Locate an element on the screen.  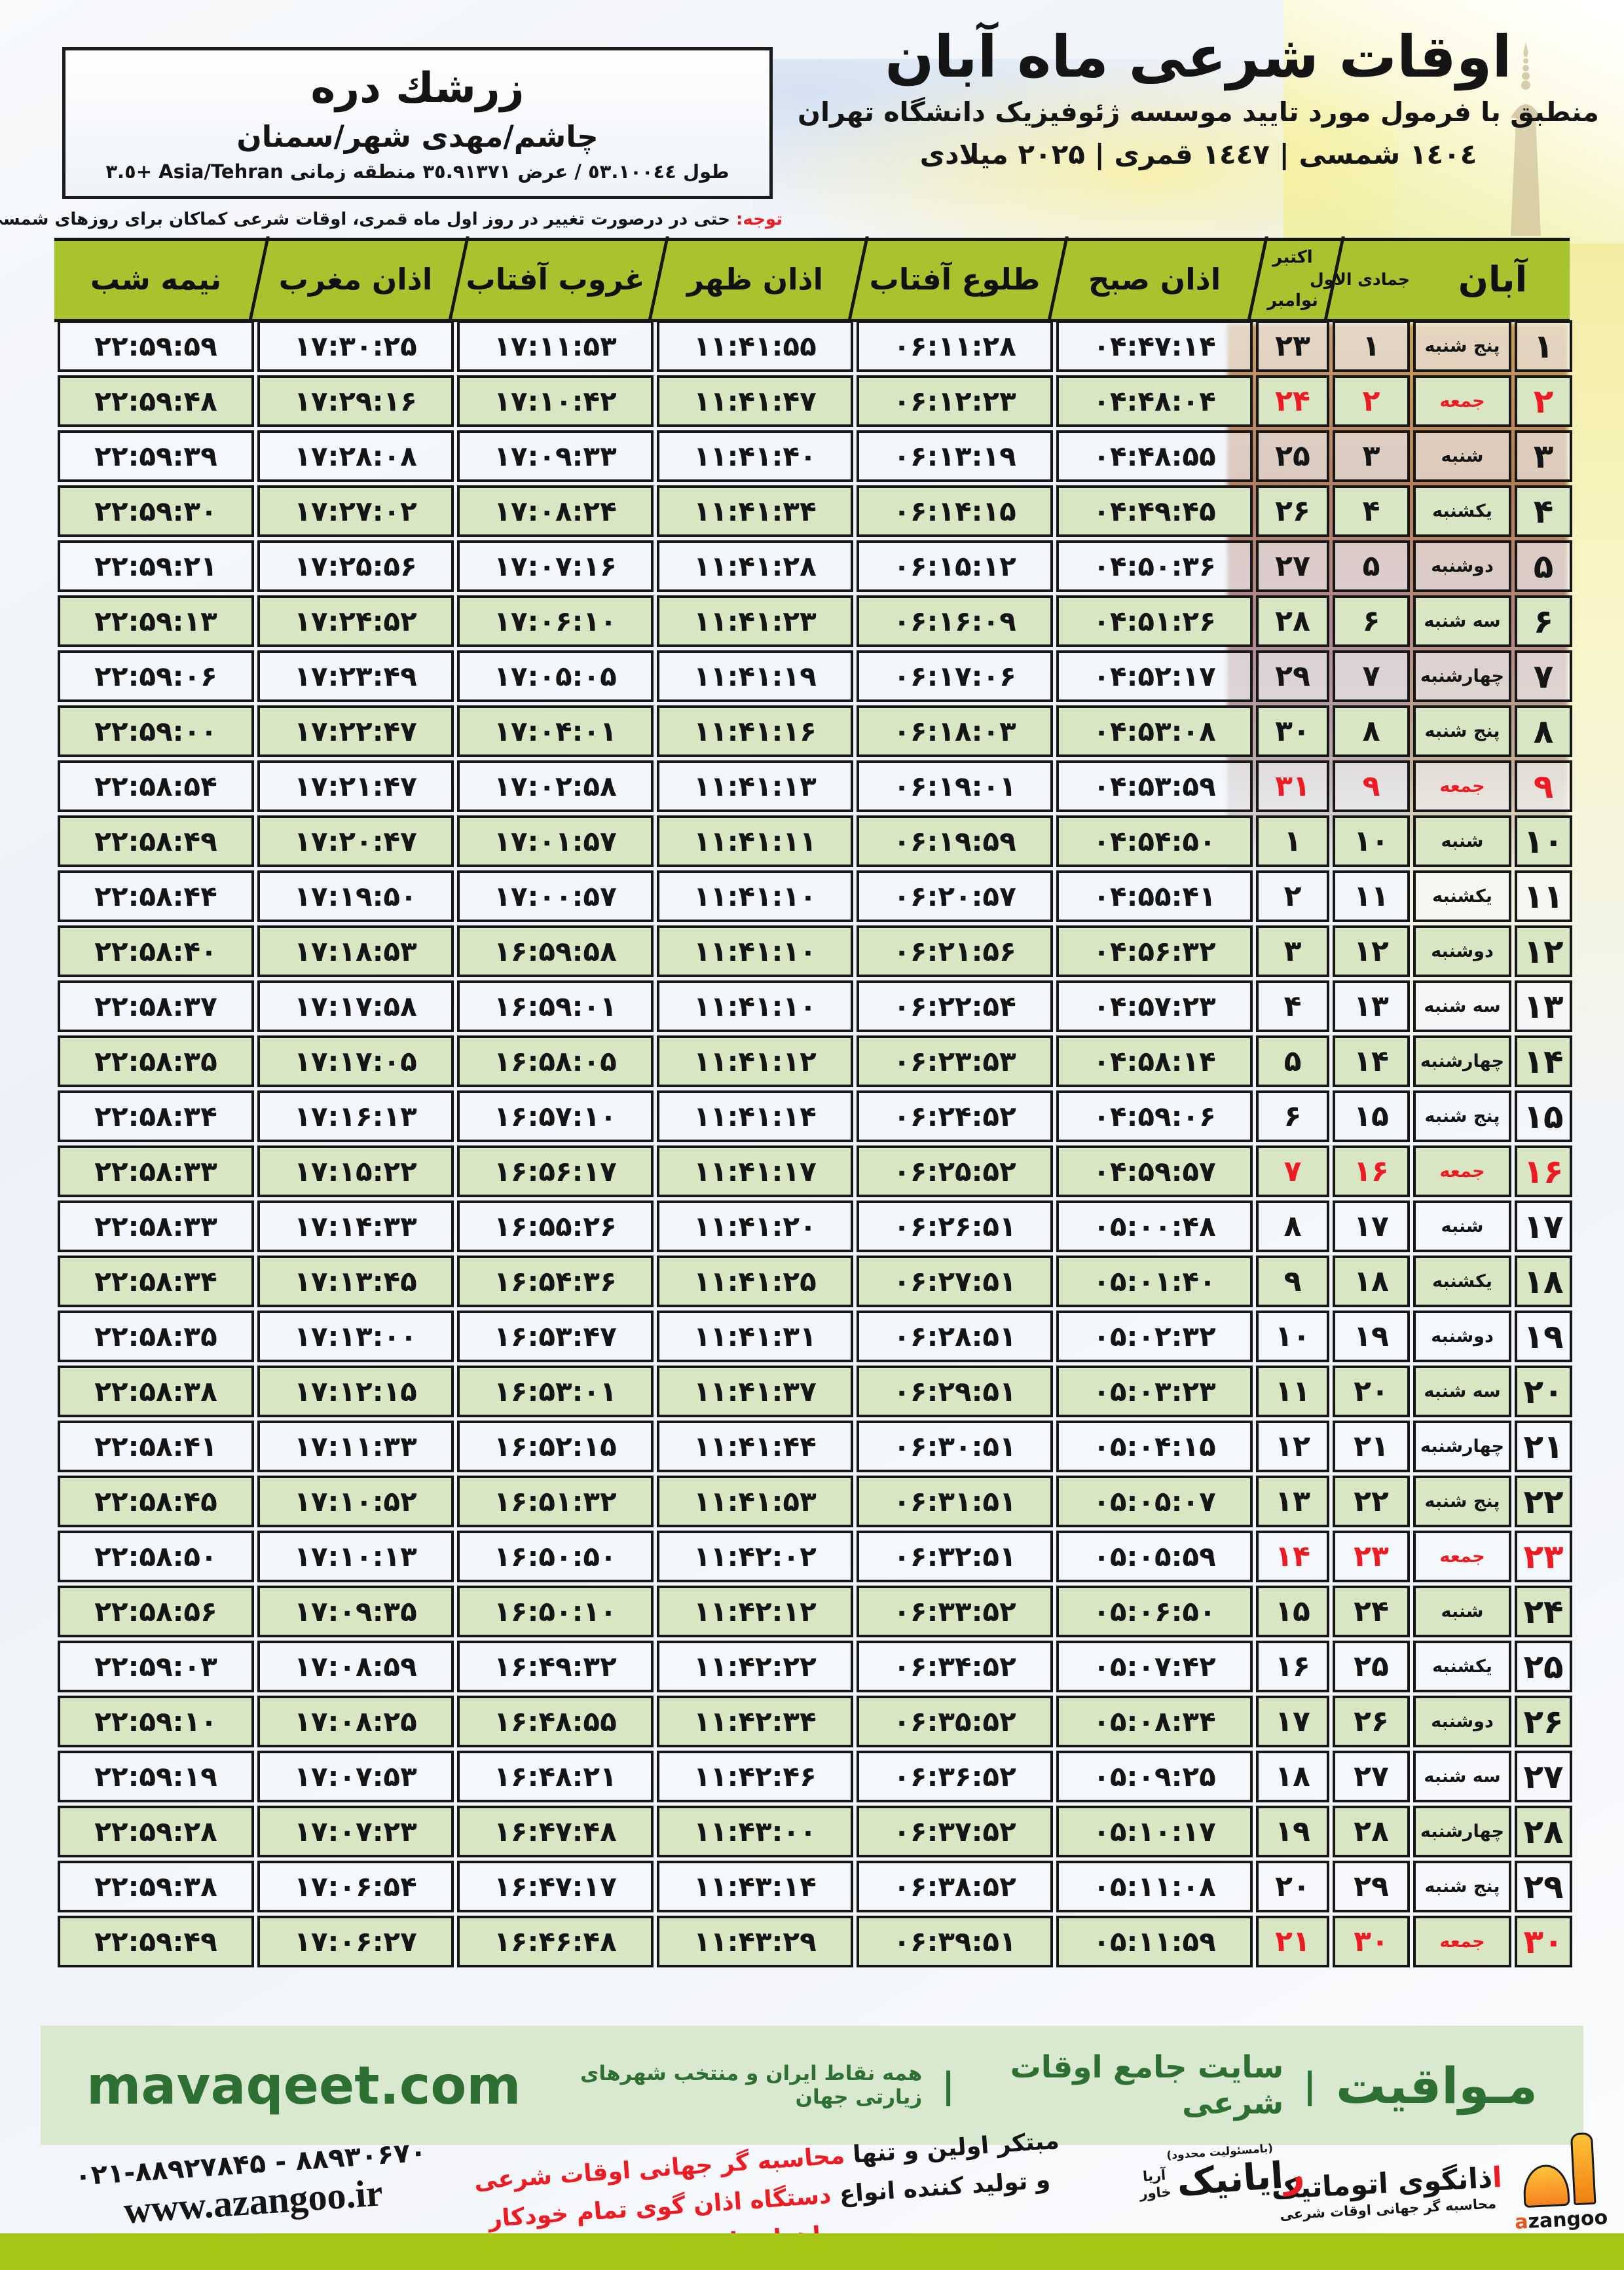
hijri-day-cell: ۸ is located at coordinates (1371, 731).